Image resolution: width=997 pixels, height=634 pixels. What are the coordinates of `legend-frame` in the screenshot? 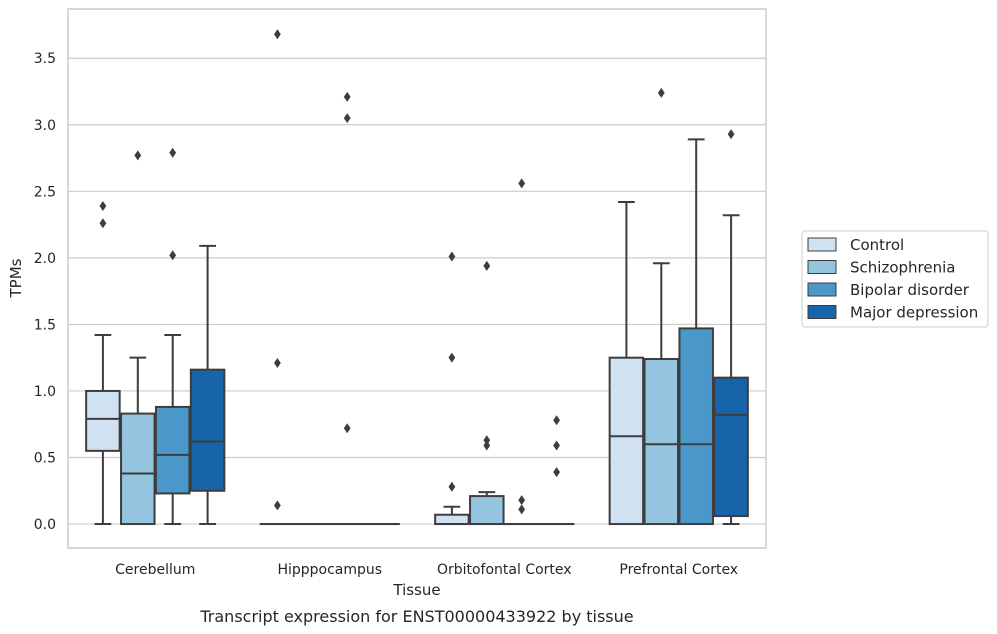 It's located at (895, 279).